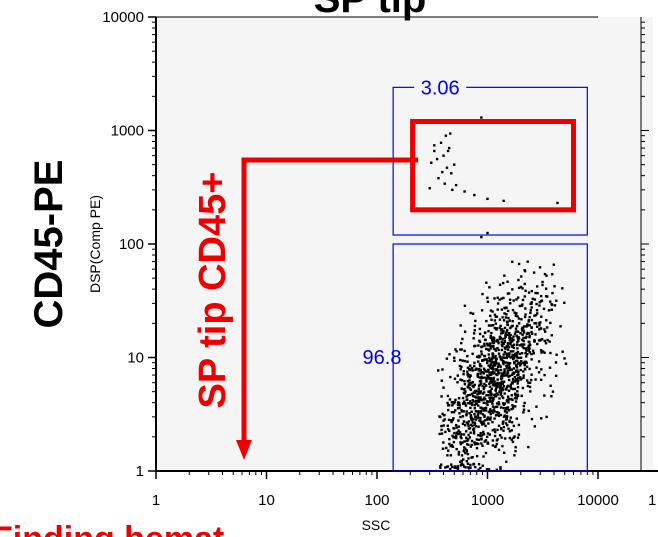 Image resolution: width=658 pixels, height=537 pixels. I want to click on y-tick-label: 1, so click(140, 471).